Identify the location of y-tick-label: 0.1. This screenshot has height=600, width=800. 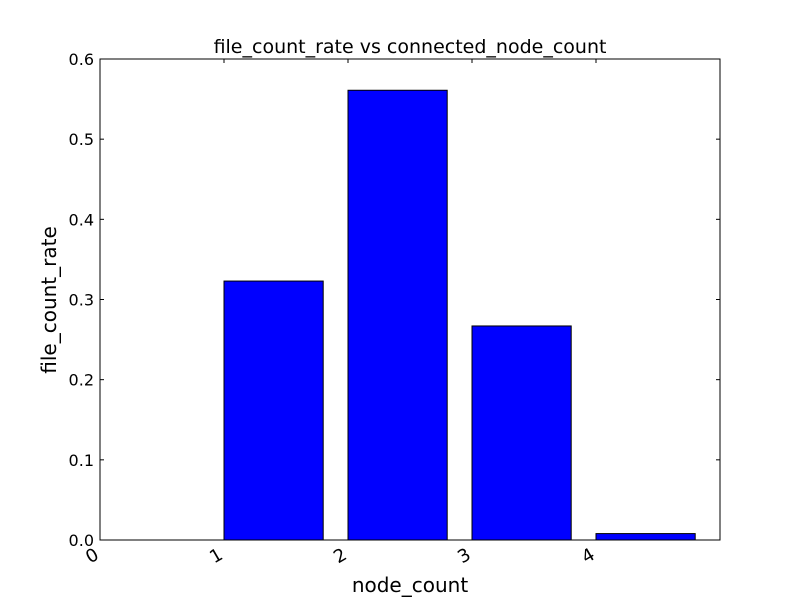
(81, 460).